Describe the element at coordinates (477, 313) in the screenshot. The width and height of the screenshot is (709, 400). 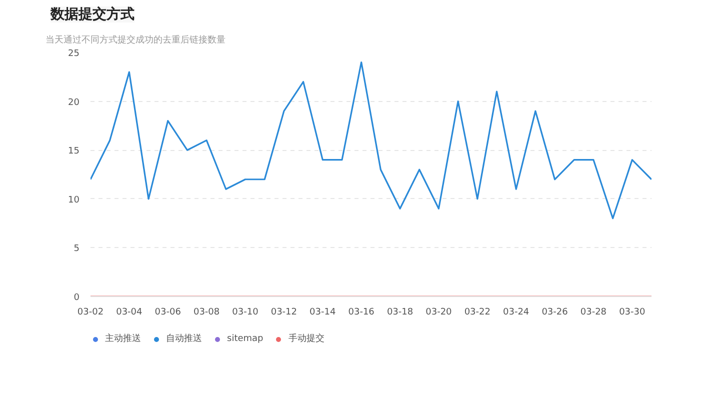
I see `x-tick-label: 03-22` at that location.